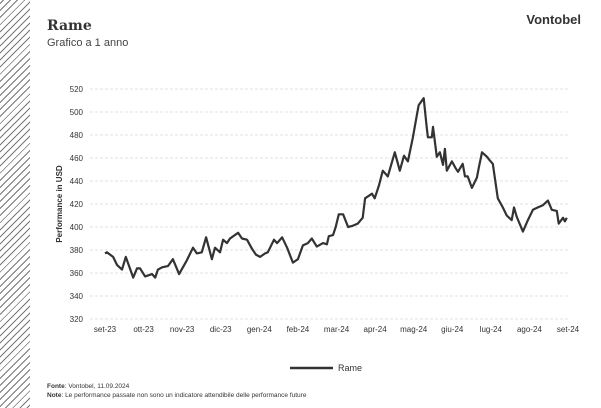 The width and height of the screenshot is (601, 408). Describe the element at coordinates (376, 329) in the screenshot. I see `x-tick-label: apr-24` at that location.